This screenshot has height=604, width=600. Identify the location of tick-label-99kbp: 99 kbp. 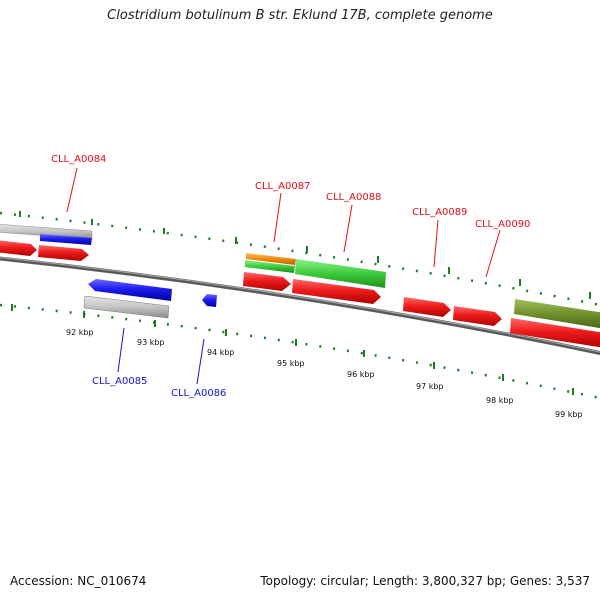
(569, 414).